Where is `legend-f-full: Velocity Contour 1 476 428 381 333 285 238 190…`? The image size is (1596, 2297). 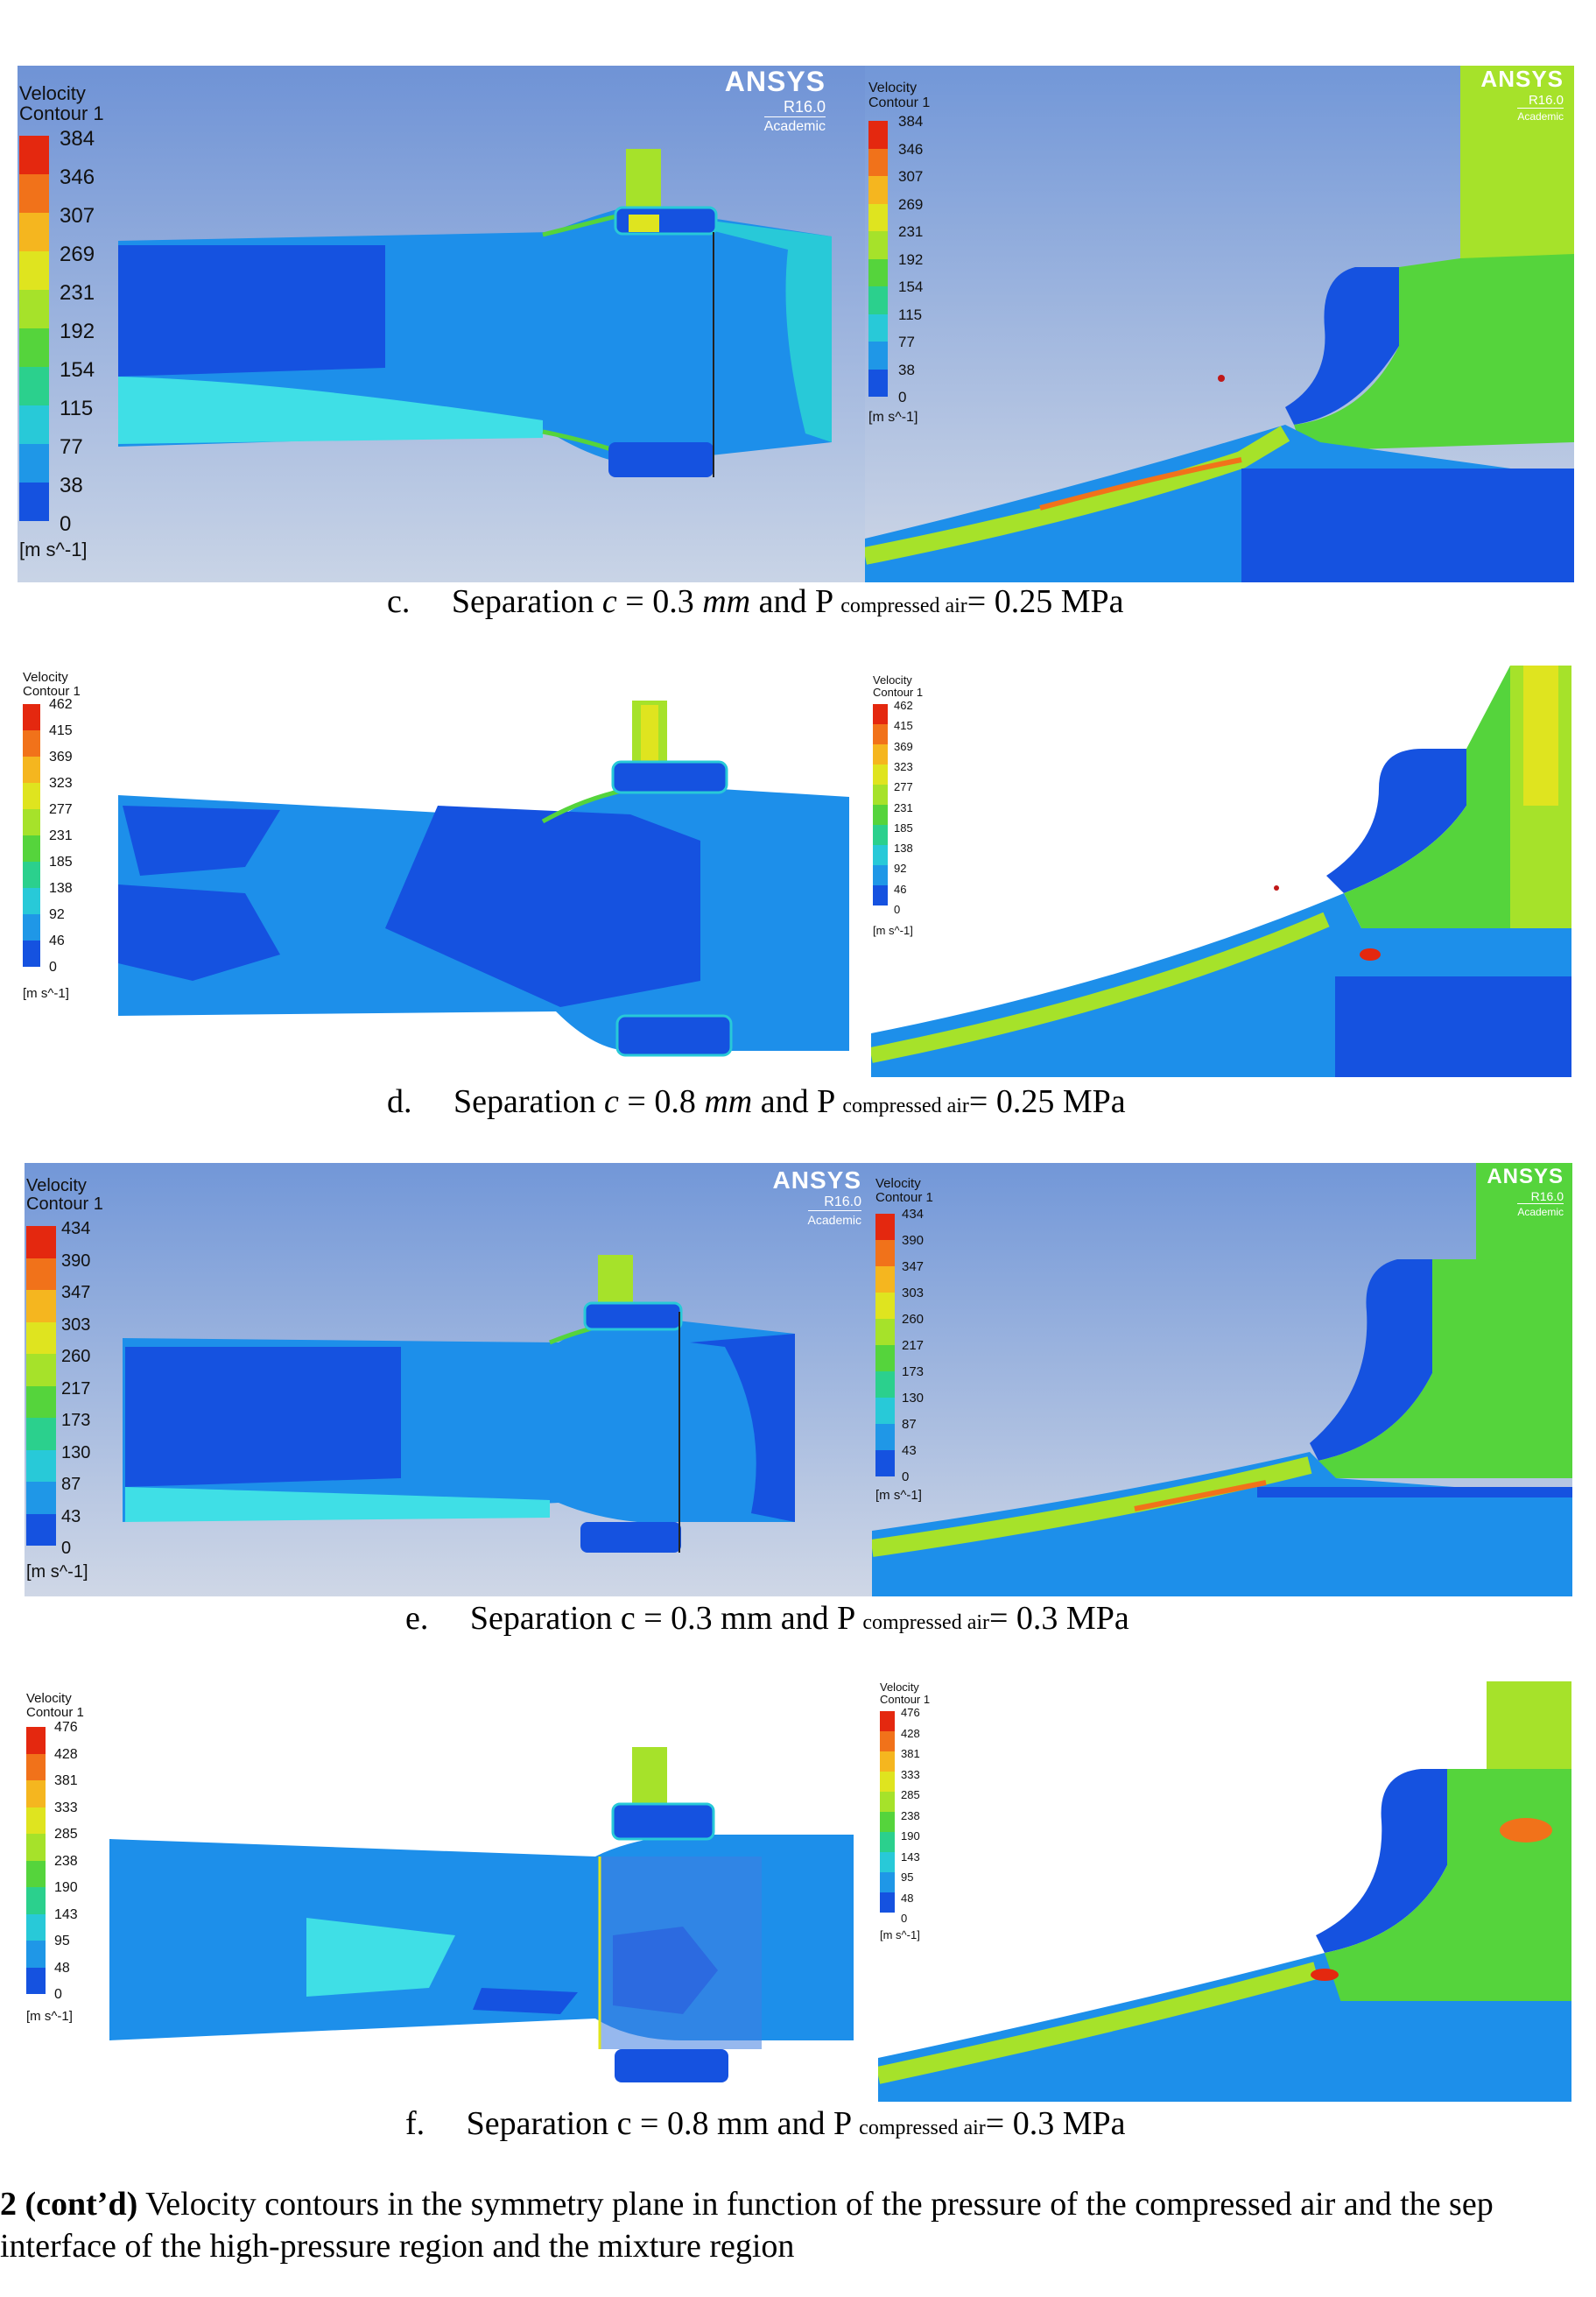
legend-f-full: Velocity Contour 1 476 428 381 333 285 238 190… is located at coordinates (55, 1857).